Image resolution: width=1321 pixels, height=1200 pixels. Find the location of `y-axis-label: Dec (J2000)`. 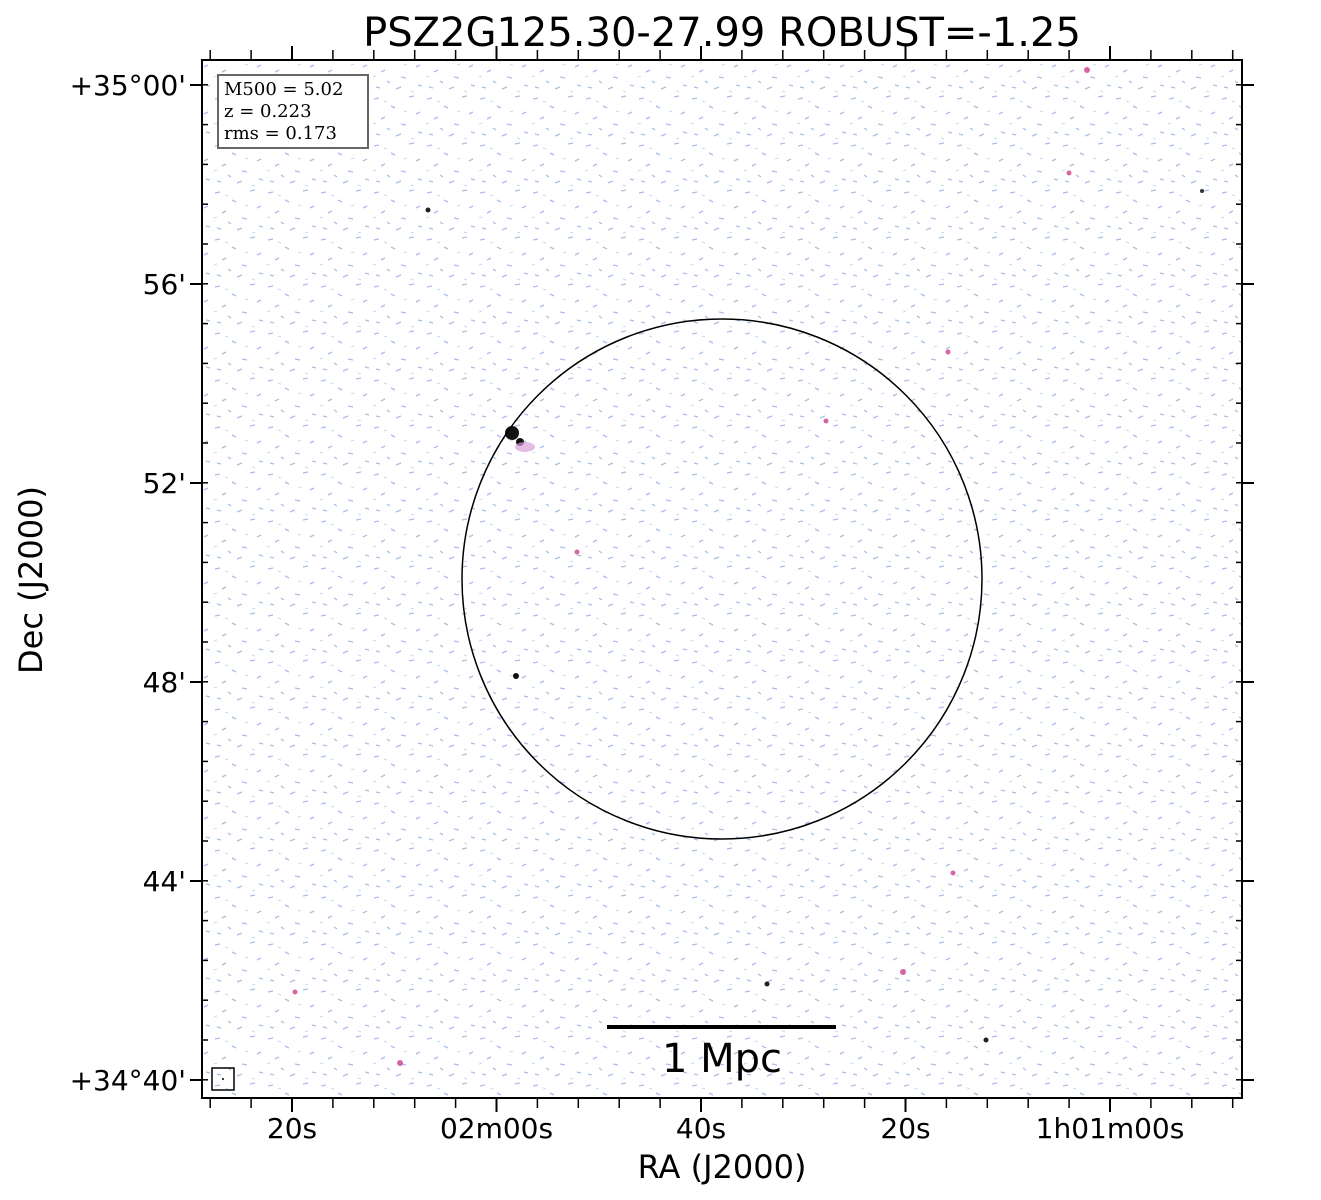

y-axis-label: Dec (J2000) is located at coordinates (31, 580).